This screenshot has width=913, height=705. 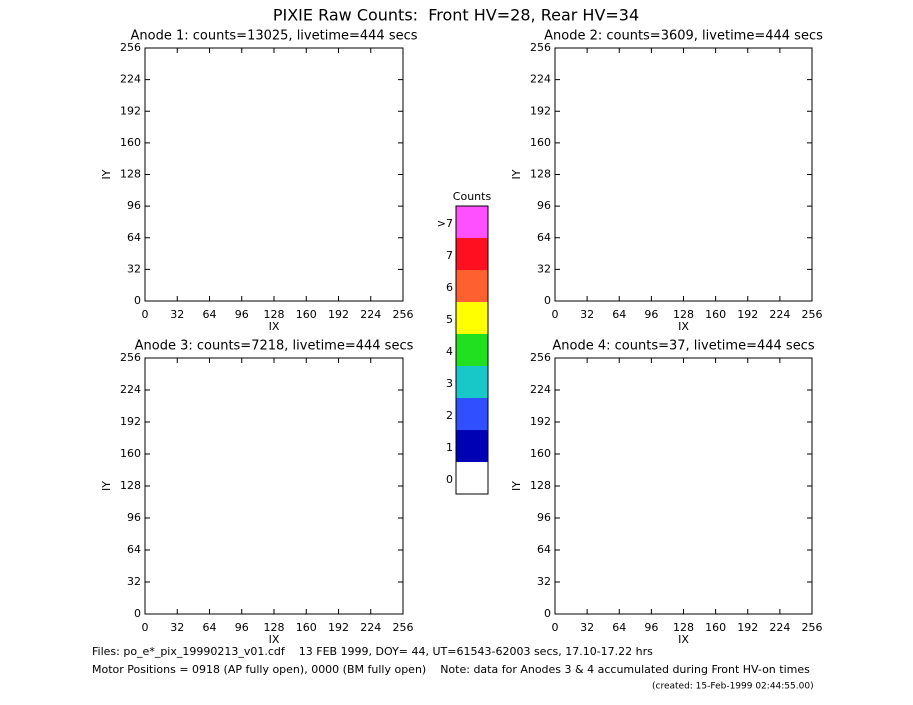 What do you see at coordinates (472, 196) in the screenshot?
I see `colorbar-title: Counts` at bounding box center [472, 196].